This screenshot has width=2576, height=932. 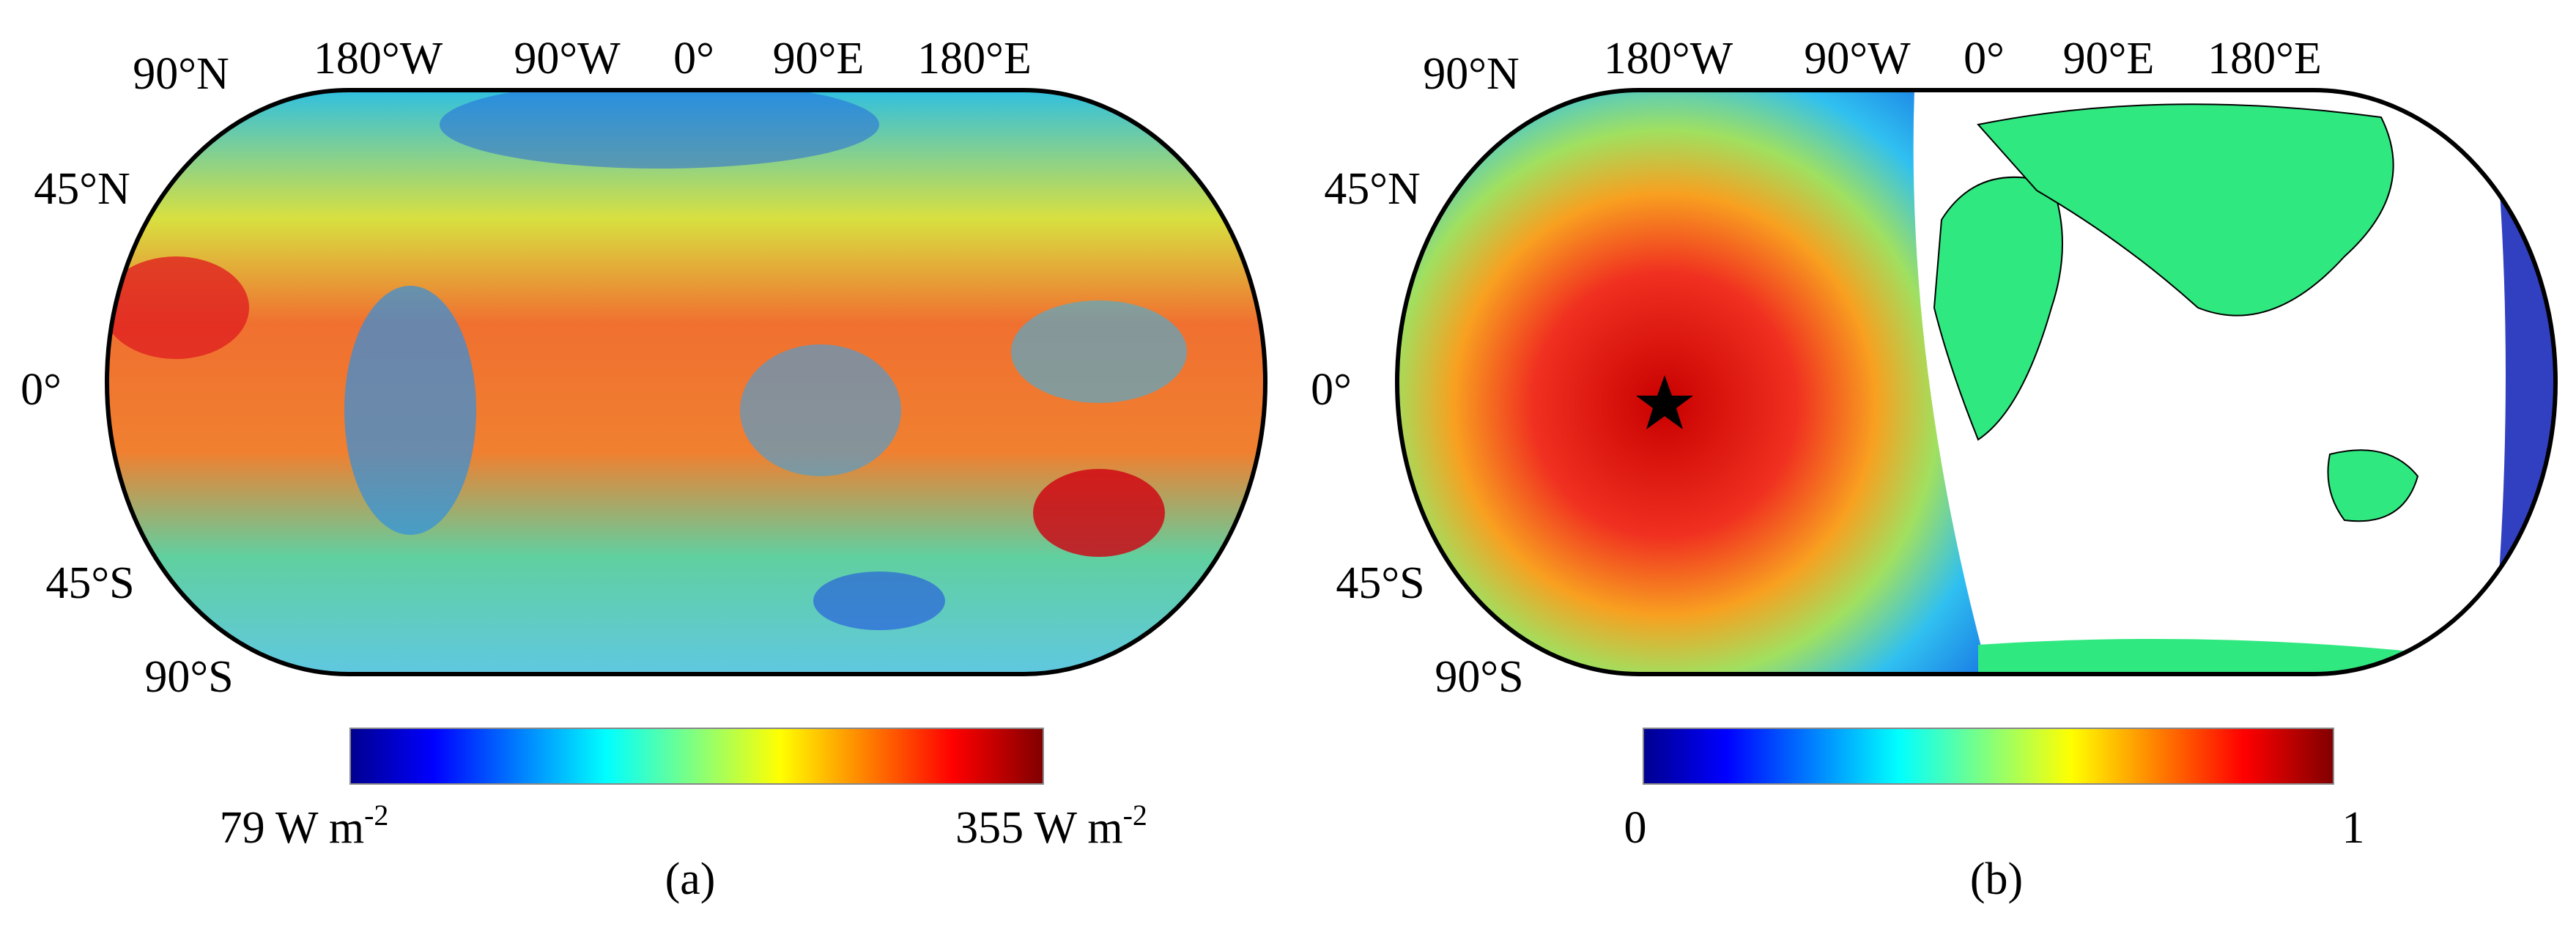 What do you see at coordinates (696, 756) in the screenshot?
I see `colorbar-a` at bounding box center [696, 756].